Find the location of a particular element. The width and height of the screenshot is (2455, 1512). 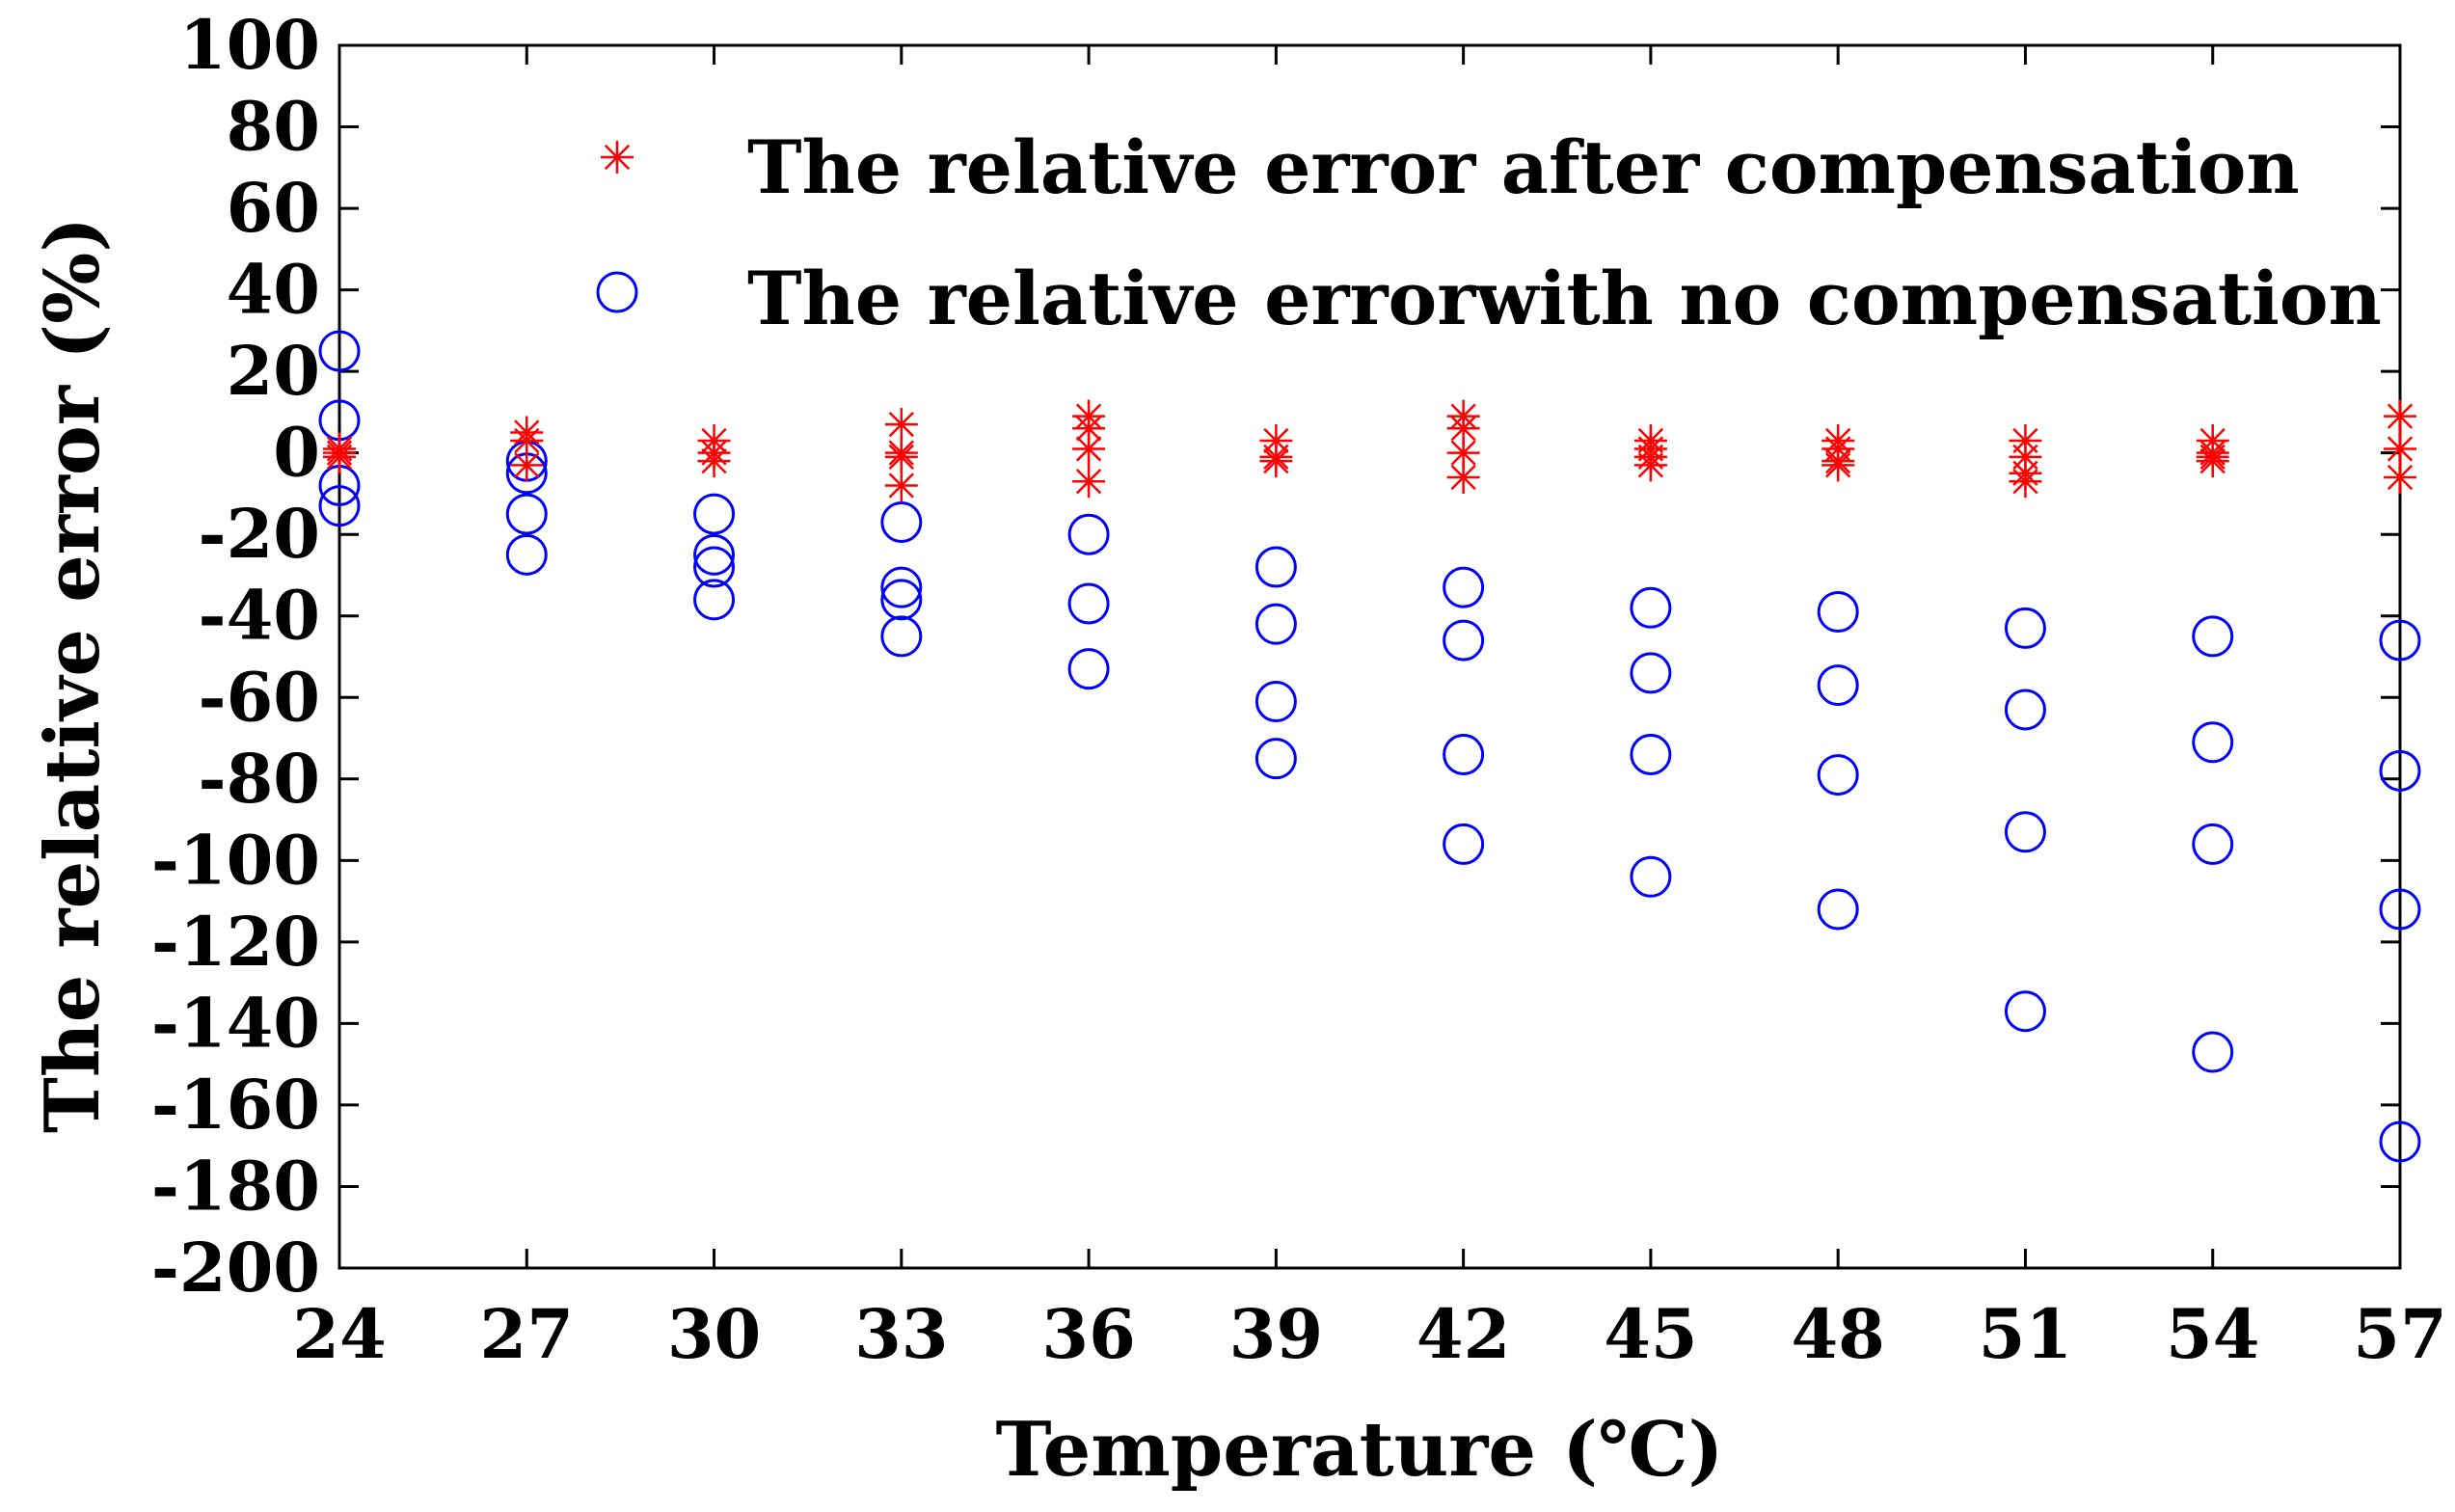

y-tick-label: -120 is located at coordinates (236, 942).